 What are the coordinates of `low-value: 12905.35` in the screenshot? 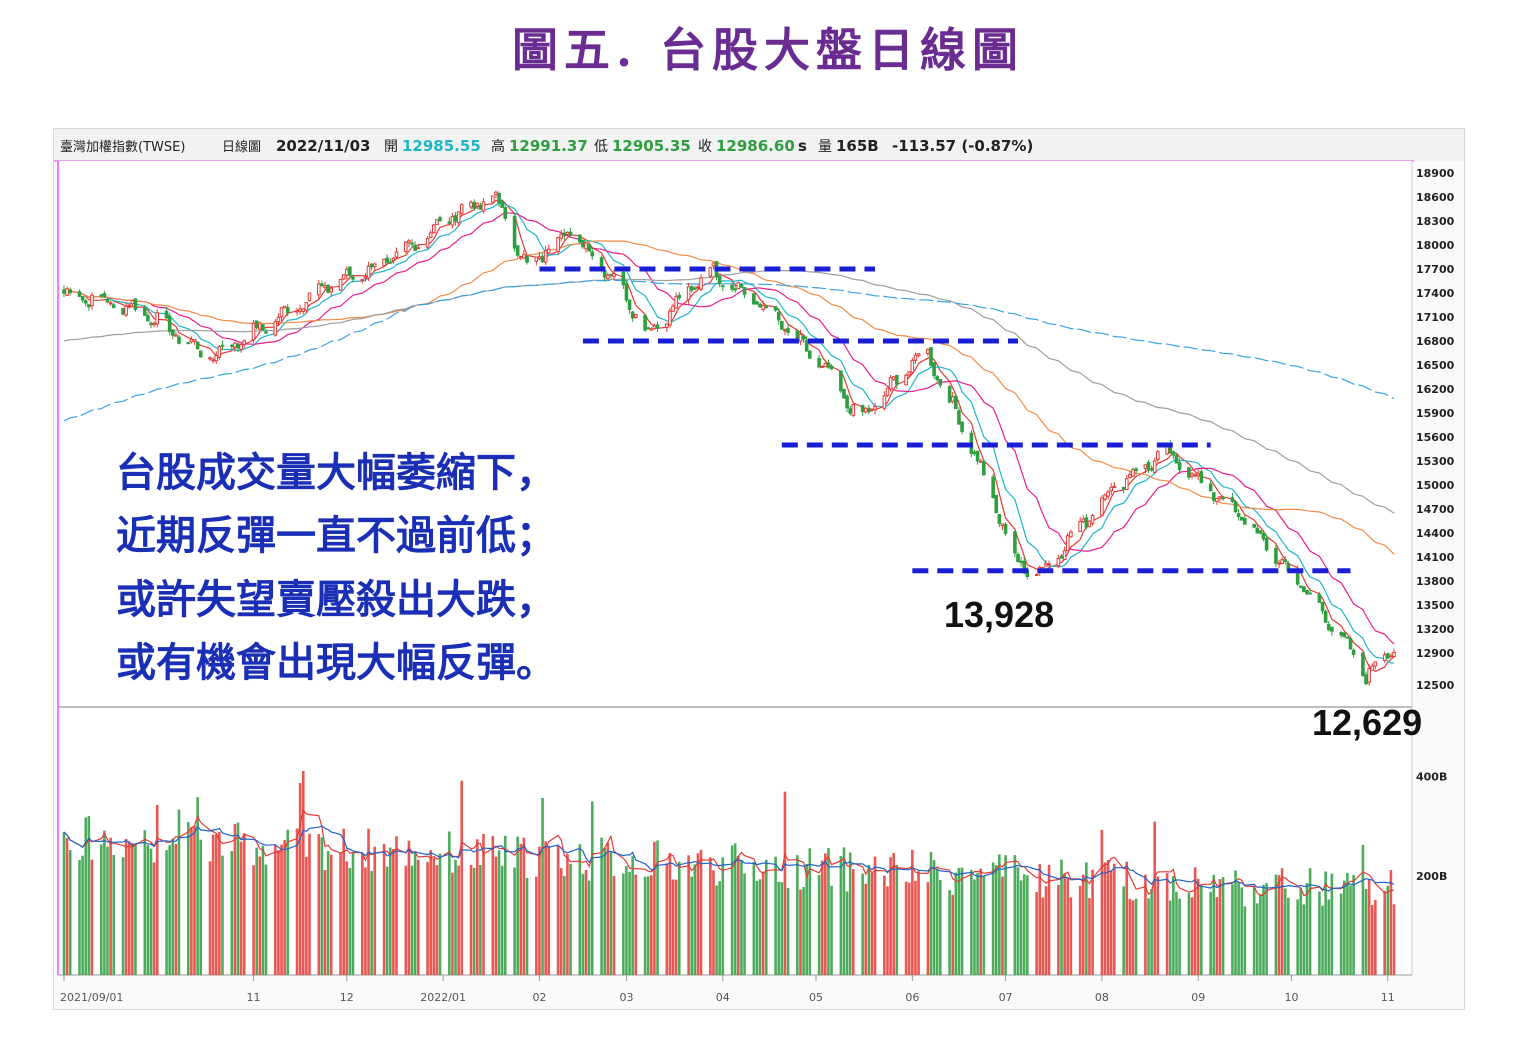 It's located at (651, 146).